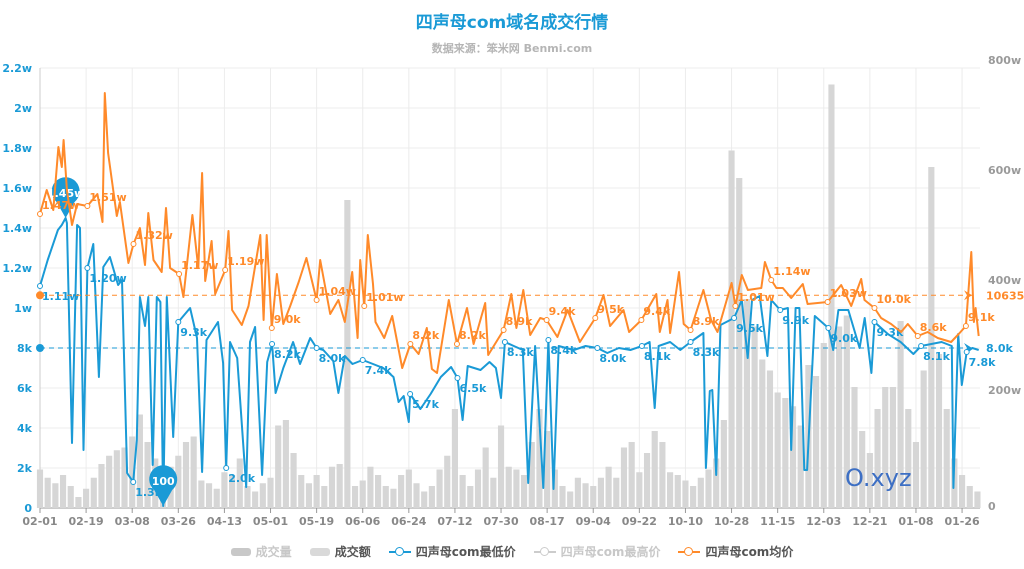 The width and height of the screenshot is (1024, 569). What do you see at coordinates (452, 551) in the screenshot?
I see `legend-item: 四声母com最低价` at bounding box center [452, 551].